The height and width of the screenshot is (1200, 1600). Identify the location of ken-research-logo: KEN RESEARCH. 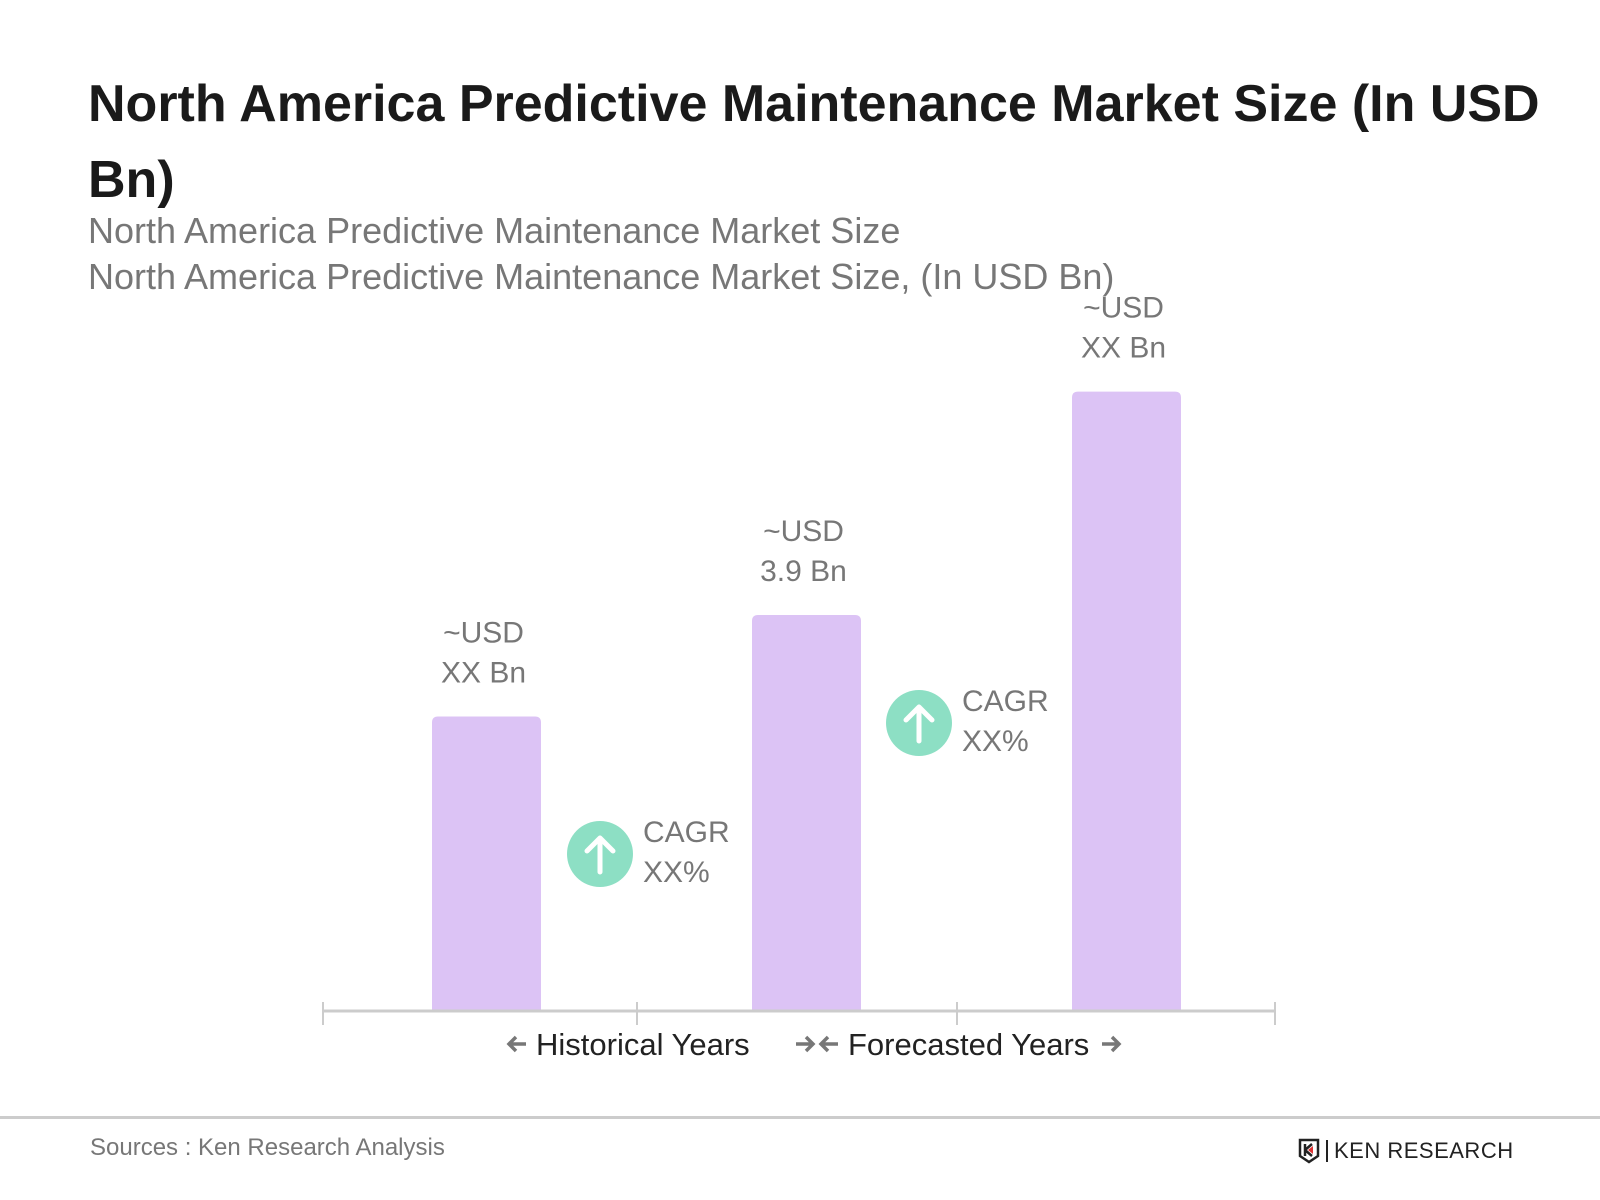
(1406, 1151).